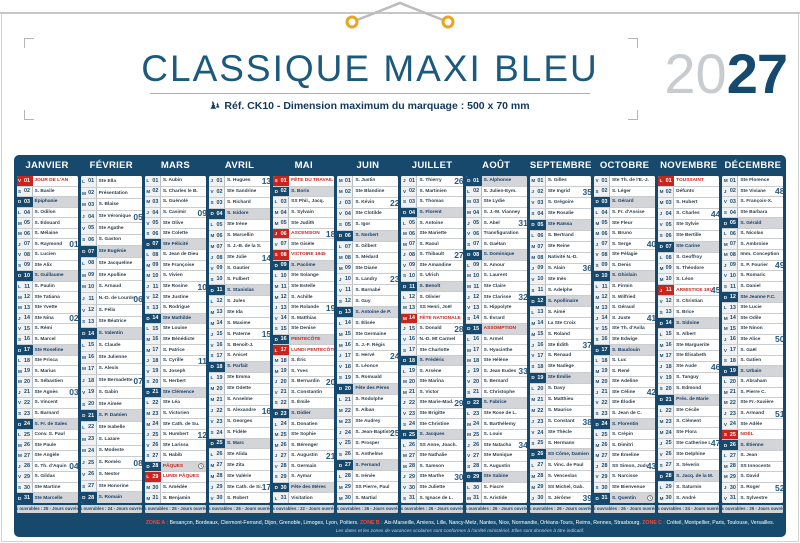 Image resolution: width=800 pixels, height=543 pixels. What do you see at coordinates (111, 310) in the screenshot?
I see `day-row: V 12 S. Félix` at bounding box center [111, 310].